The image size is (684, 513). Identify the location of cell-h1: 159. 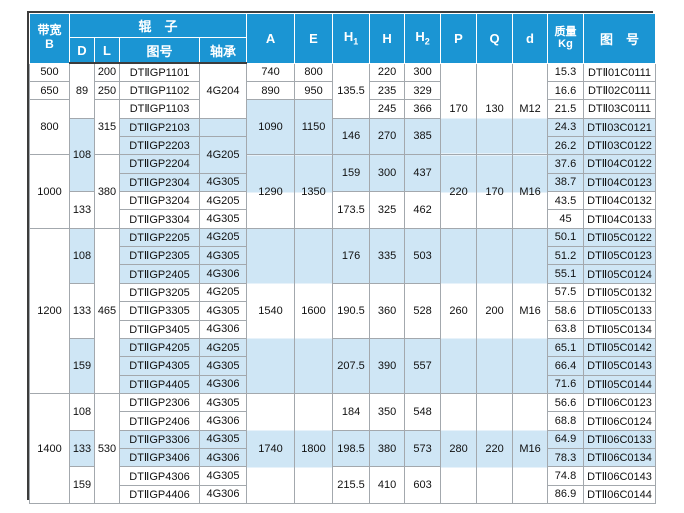
(351, 173).